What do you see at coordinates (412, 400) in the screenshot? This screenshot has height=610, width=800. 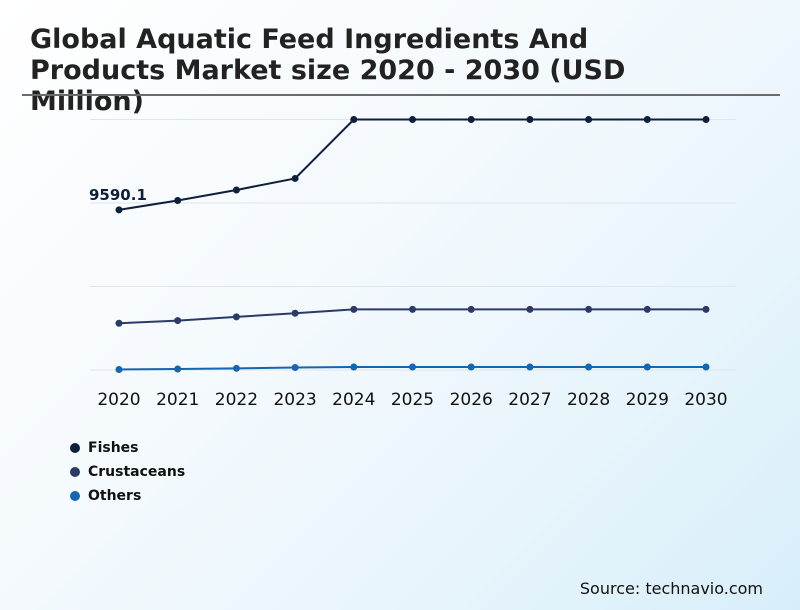 I see `x-tick-label: 2025` at bounding box center [412, 400].